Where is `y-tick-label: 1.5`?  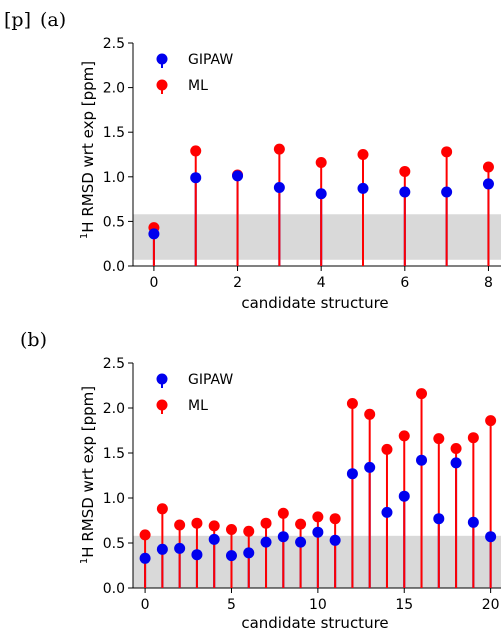
y-tick-label: 1.5 is located at coordinates (114, 133).